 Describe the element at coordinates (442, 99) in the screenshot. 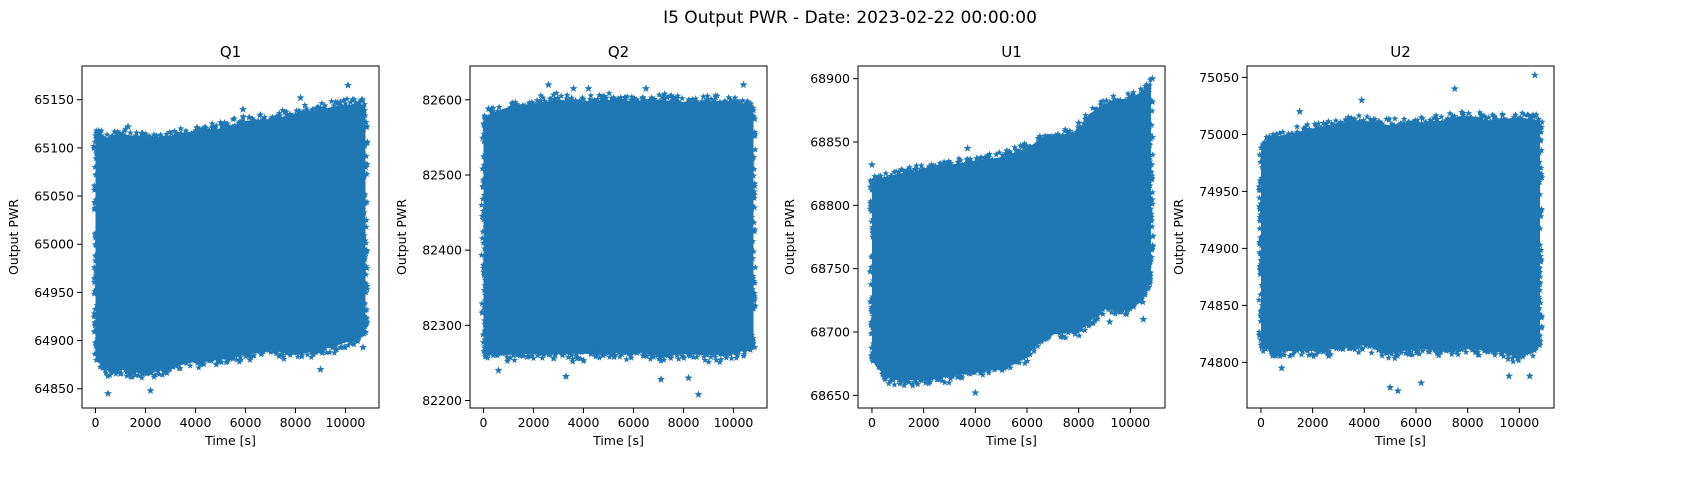

I see `y-tick-label: 82600` at that location.